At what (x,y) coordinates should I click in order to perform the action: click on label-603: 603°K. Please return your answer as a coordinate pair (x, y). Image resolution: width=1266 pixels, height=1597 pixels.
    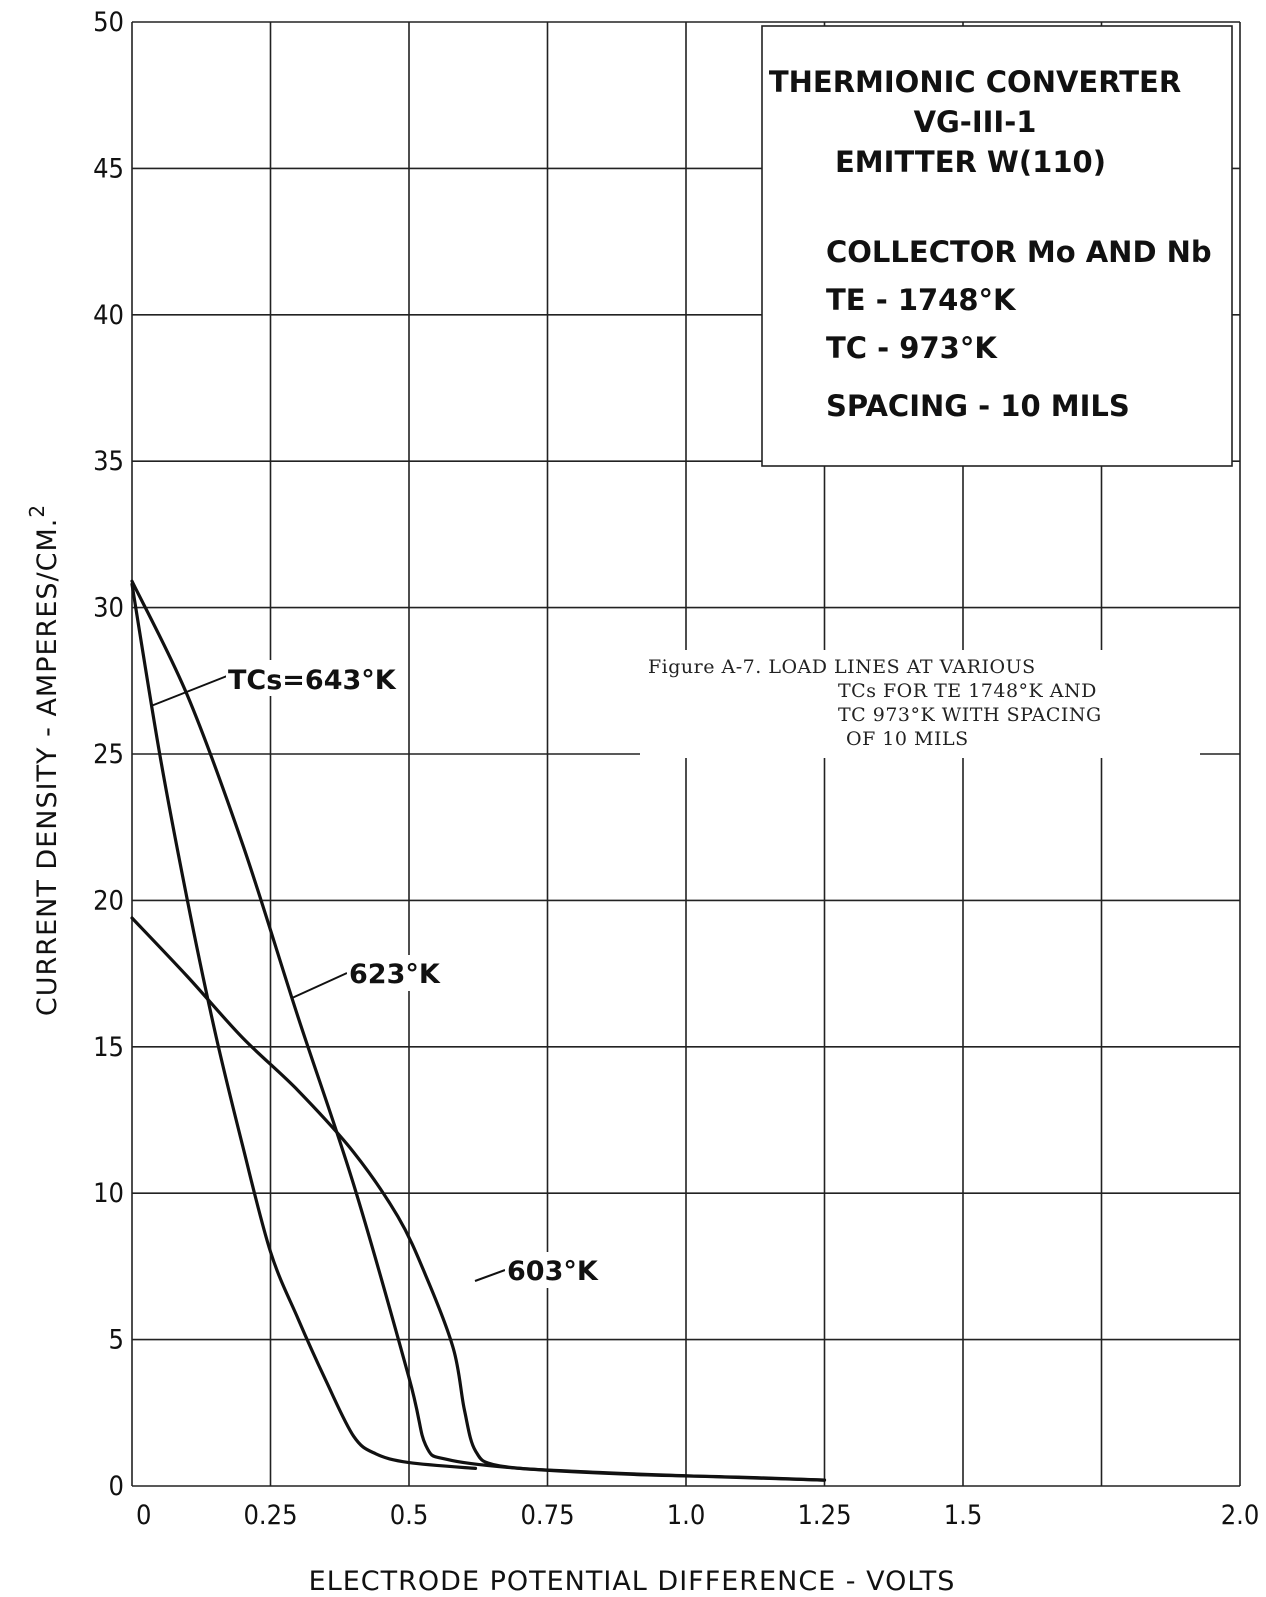
    Looking at the image, I should click on (553, 1271).